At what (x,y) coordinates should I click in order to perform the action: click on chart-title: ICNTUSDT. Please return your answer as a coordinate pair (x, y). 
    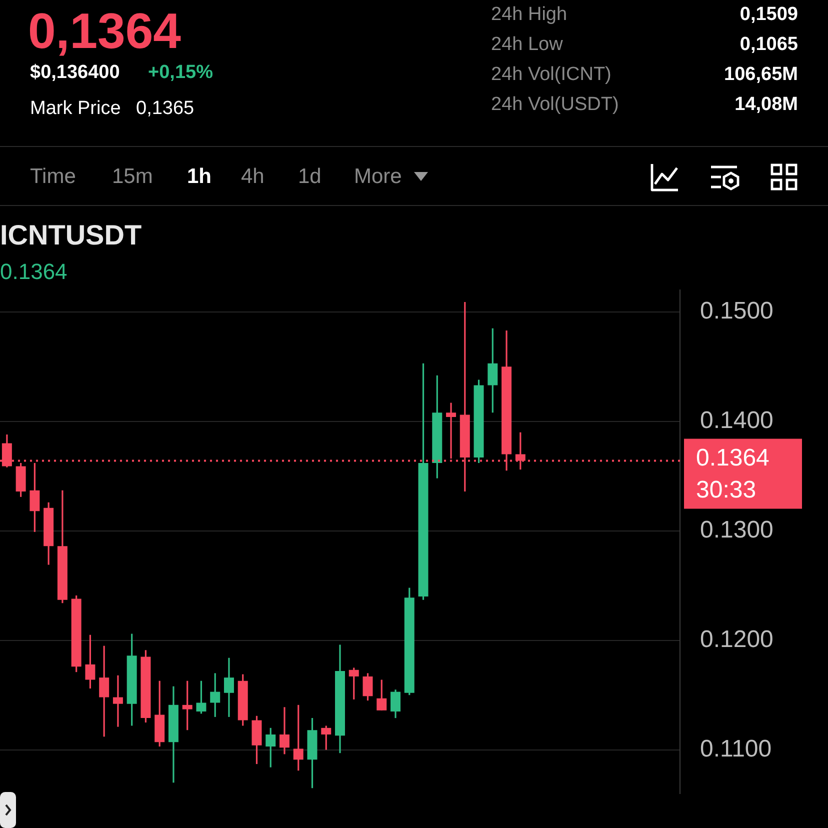
    Looking at the image, I should click on (71, 235).